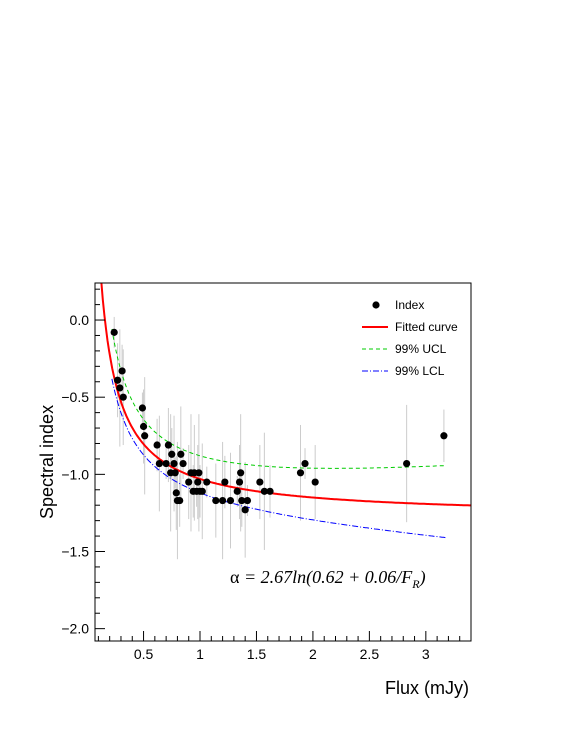 The image size is (565, 731). Describe the element at coordinates (376, 305) in the screenshot. I see `legend-marker-index` at that location.